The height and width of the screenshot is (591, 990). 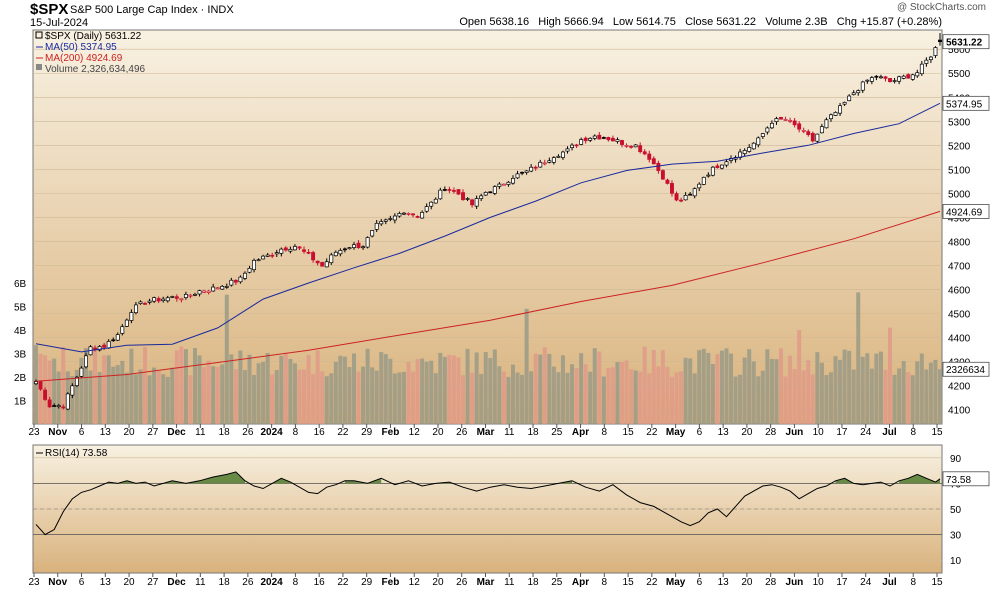 What do you see at coordinates (82, 582) in the screenshot?
I see `x-tick-label-bottom: 6` at bounding box center [82, 582].